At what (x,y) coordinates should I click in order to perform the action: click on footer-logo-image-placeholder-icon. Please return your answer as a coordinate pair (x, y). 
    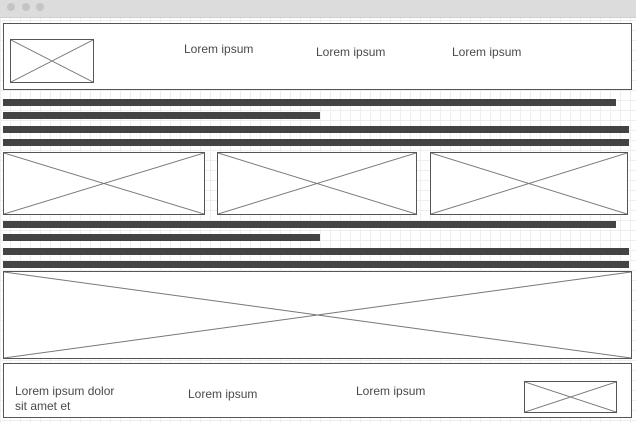
    Looking at the image, I should click on (570, 397).